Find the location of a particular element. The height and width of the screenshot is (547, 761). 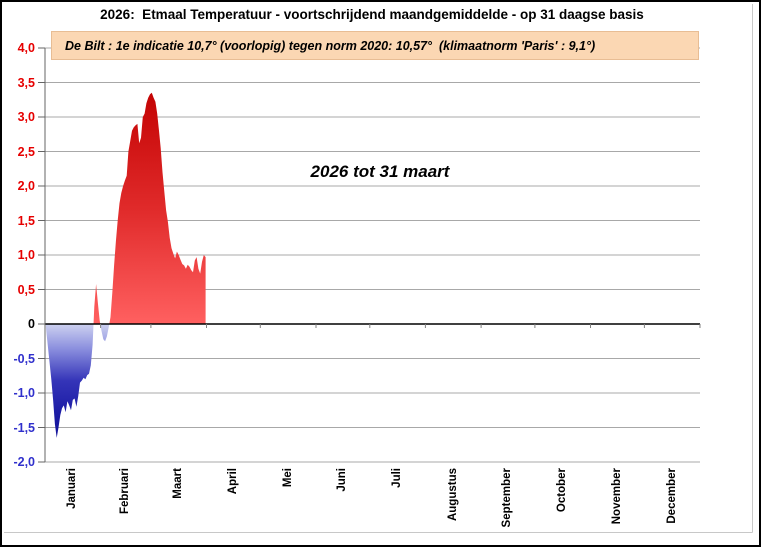

y-tick-label: 2,5 is located at coordinates (26, 151).